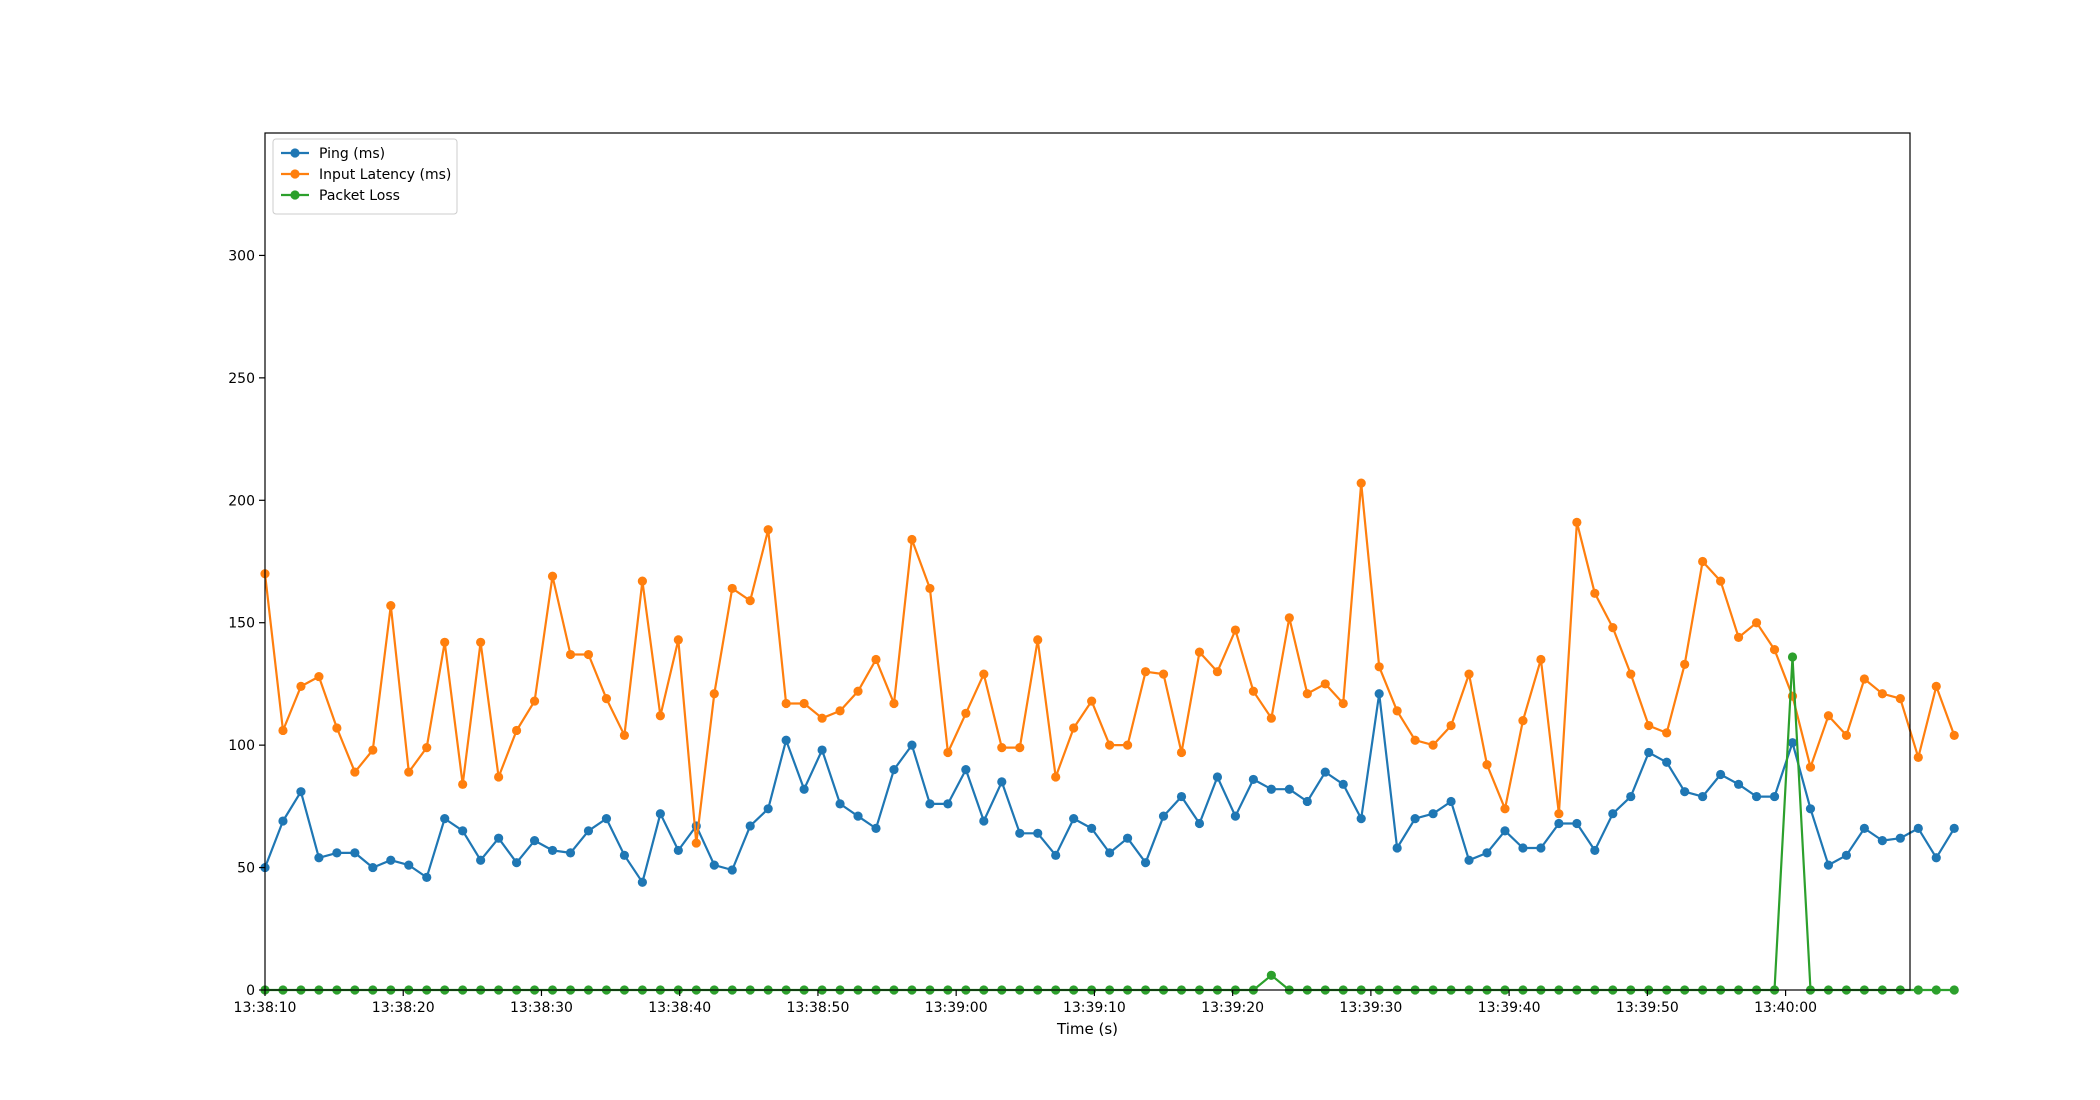 The width and height of the screenshot is (2100, 1100). What do you see at coordinates (359, 196) in the screenshot?
I see `legend-label: Packet Loss` at bounding box center [359, 196].